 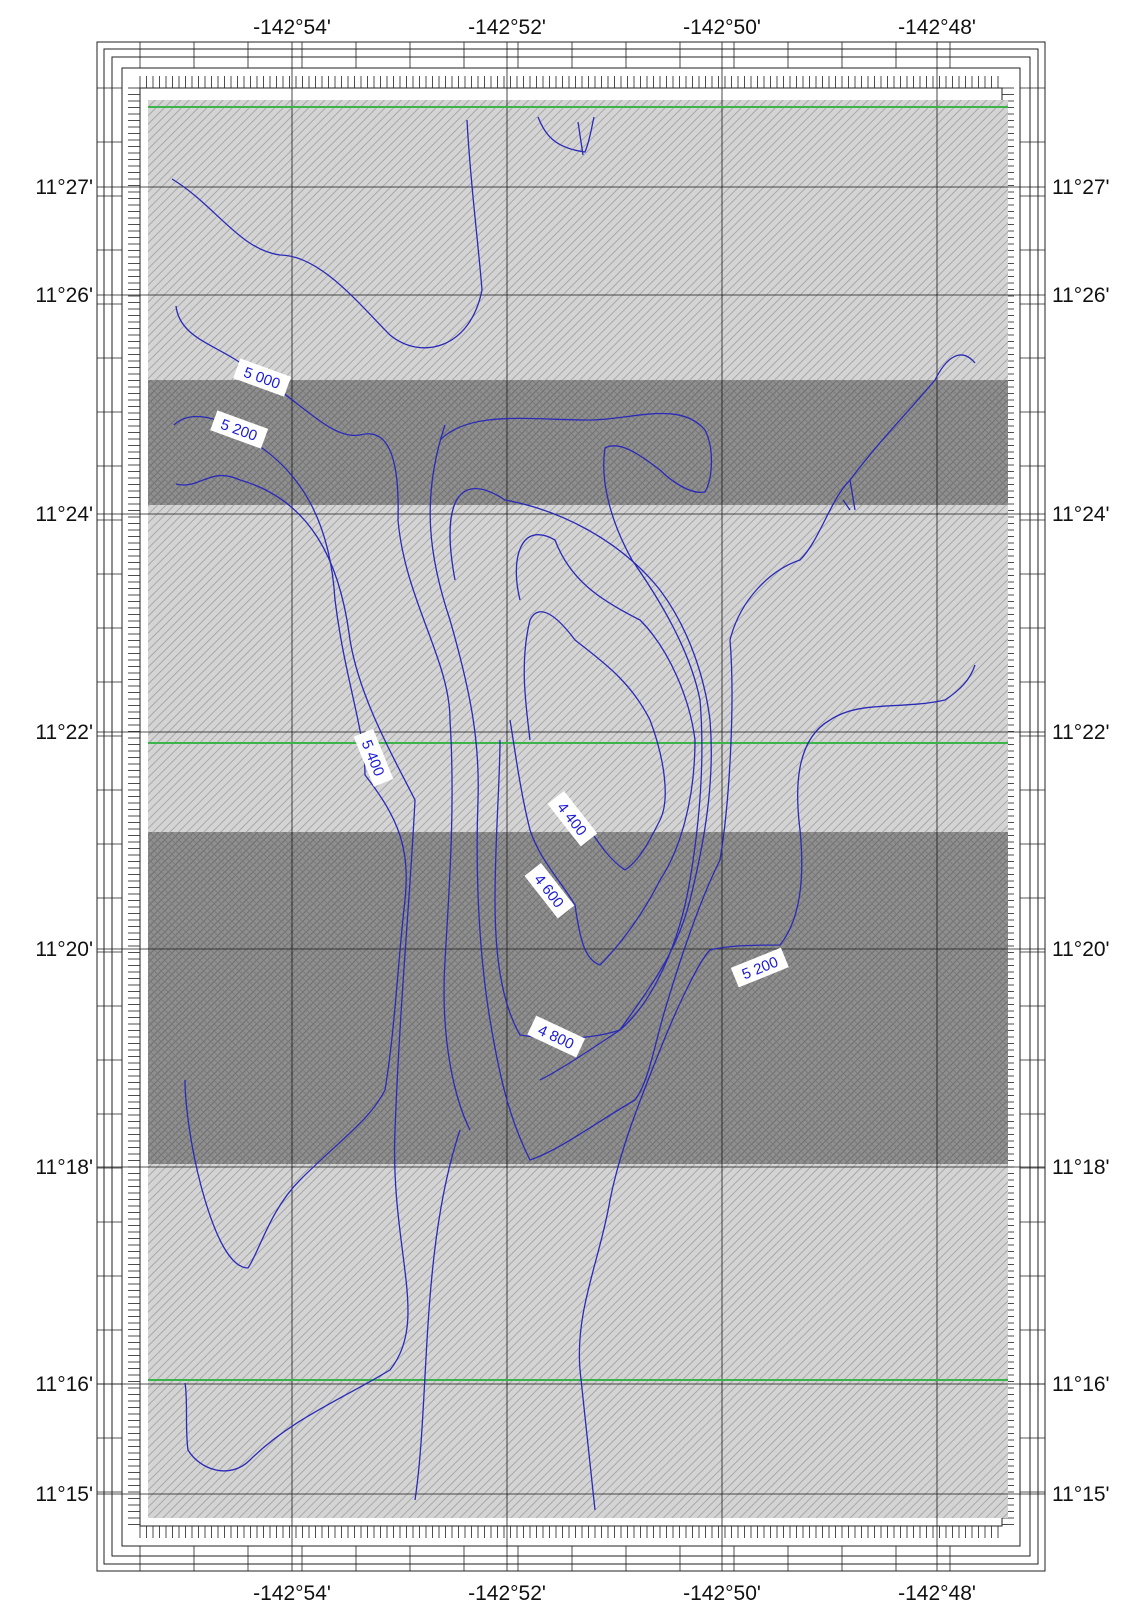 I want to click on contour-label-5000: 5 000, so click(x=262, y=377).